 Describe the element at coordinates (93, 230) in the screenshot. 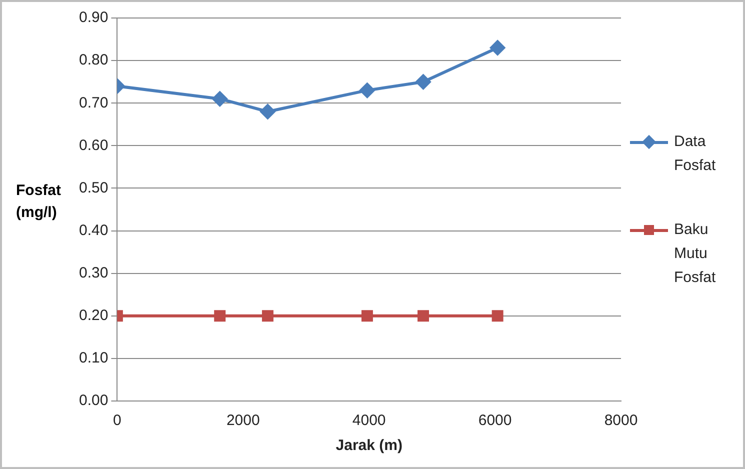

I see `y-tick-label: 0.40` at that location.